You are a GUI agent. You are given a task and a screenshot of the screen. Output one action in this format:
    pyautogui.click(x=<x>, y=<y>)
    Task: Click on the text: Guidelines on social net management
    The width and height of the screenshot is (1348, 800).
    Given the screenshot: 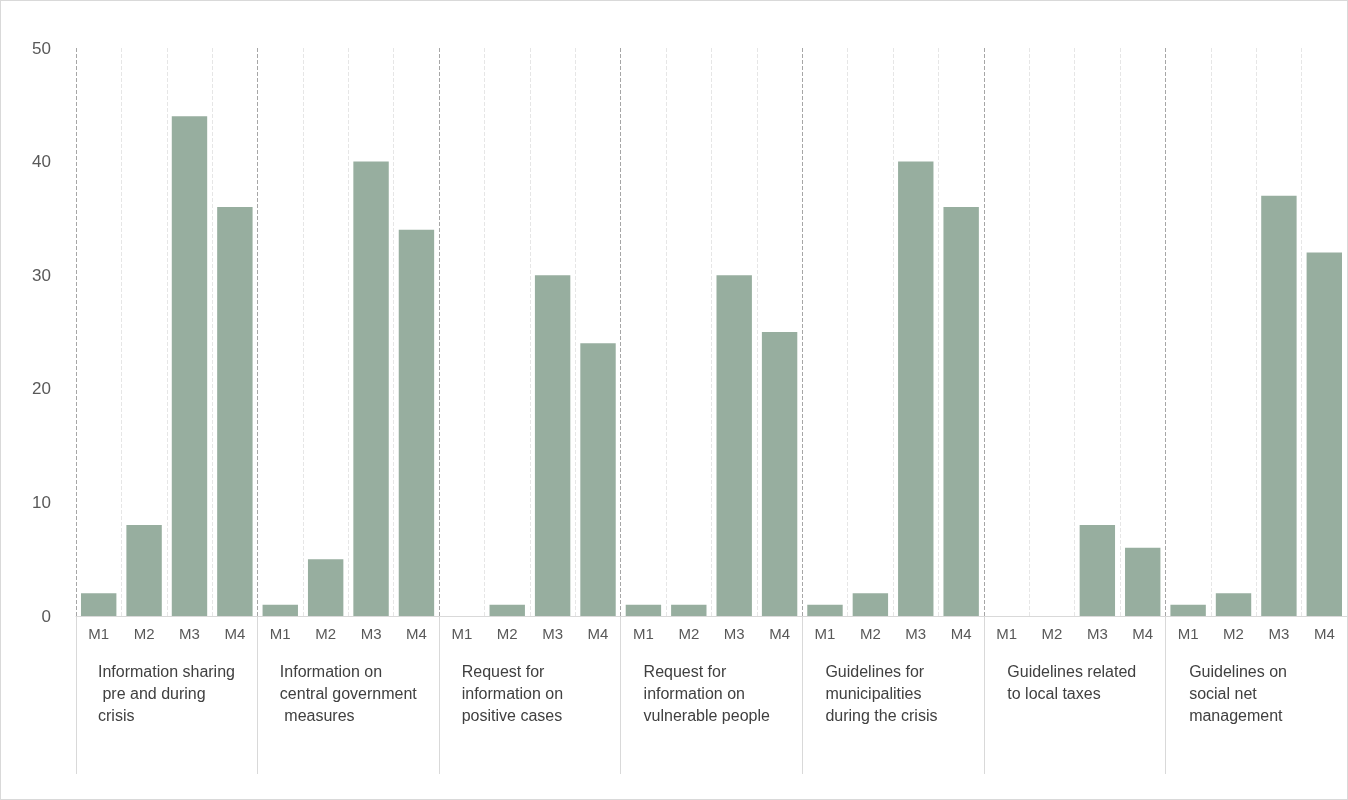 What is the action you would take?
    pyautogui.click(x=1240, y=693)
    